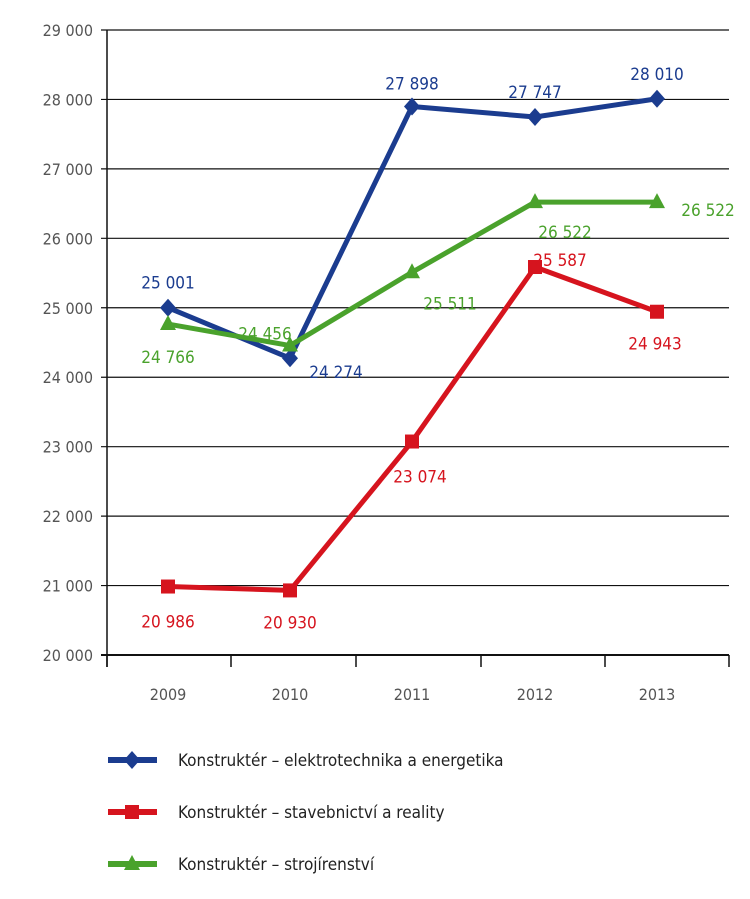 The height and width of the screenshot is (899, 750). I want to click on data-label: 20 986, so click(168, 623).